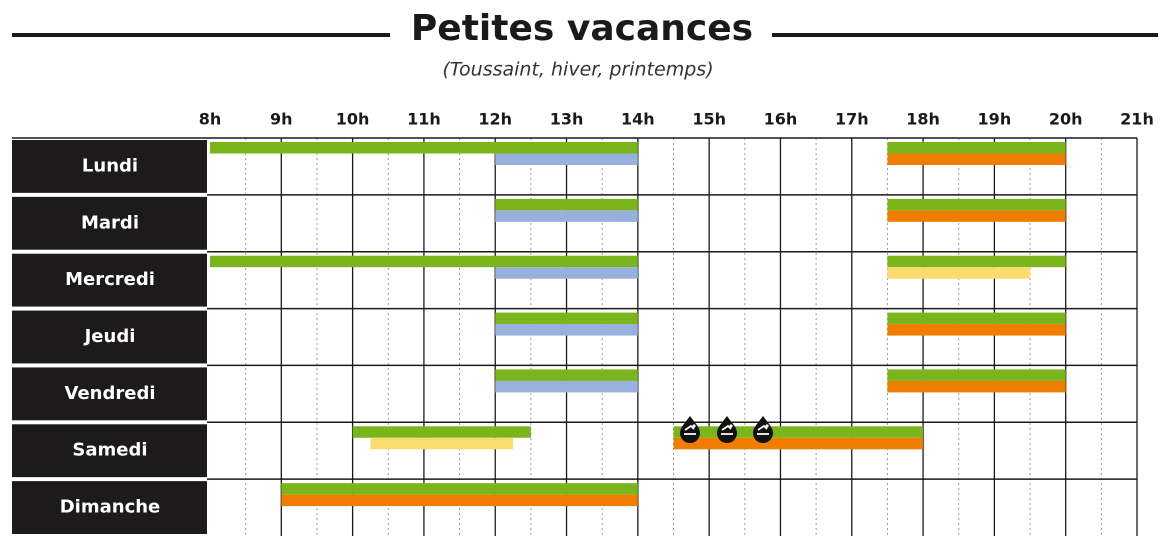  What do you see at coordinates (582, 28) in the screenshot?
I see `title: Petites vacances` at bounding box center [582, 28].